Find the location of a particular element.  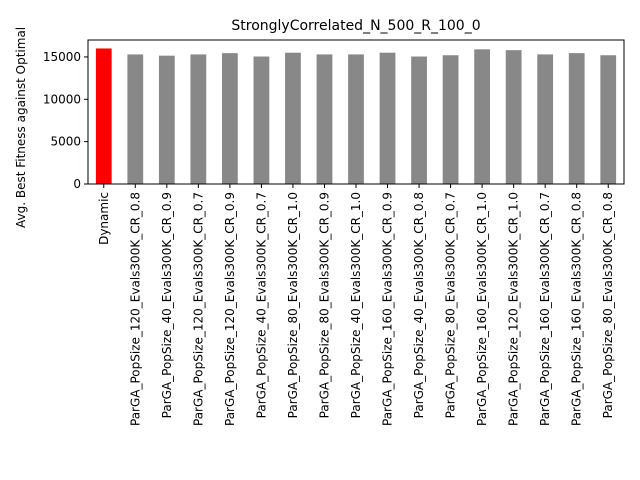

x-tick-label-13: ParGA_PopSize_120_Evals300K_CR_1.0 is located at coordinates (514, 309).